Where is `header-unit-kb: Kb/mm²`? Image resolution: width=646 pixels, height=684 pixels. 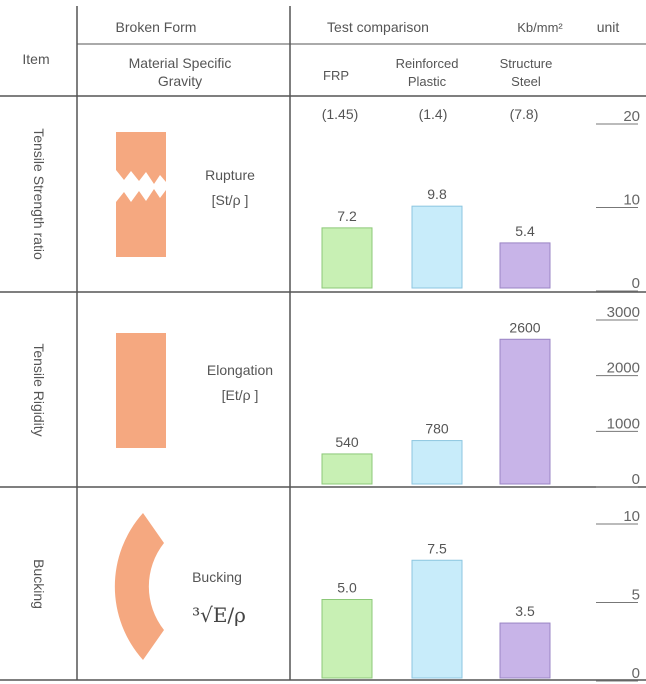 header-unit-kb: Kb/mm² is located at coordinates (540, 27).